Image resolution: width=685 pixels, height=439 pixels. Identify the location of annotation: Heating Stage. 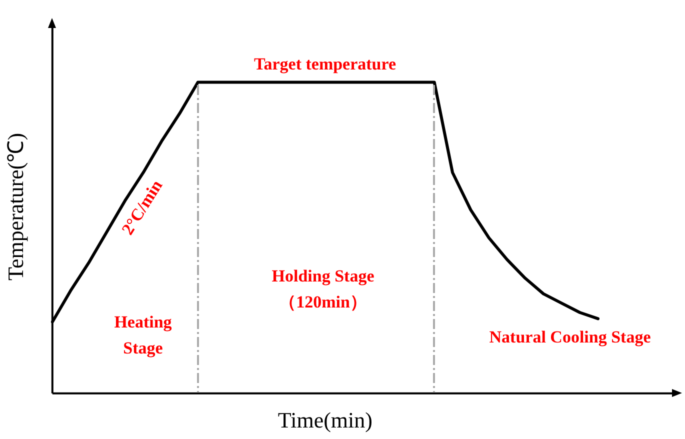
(143, 335).